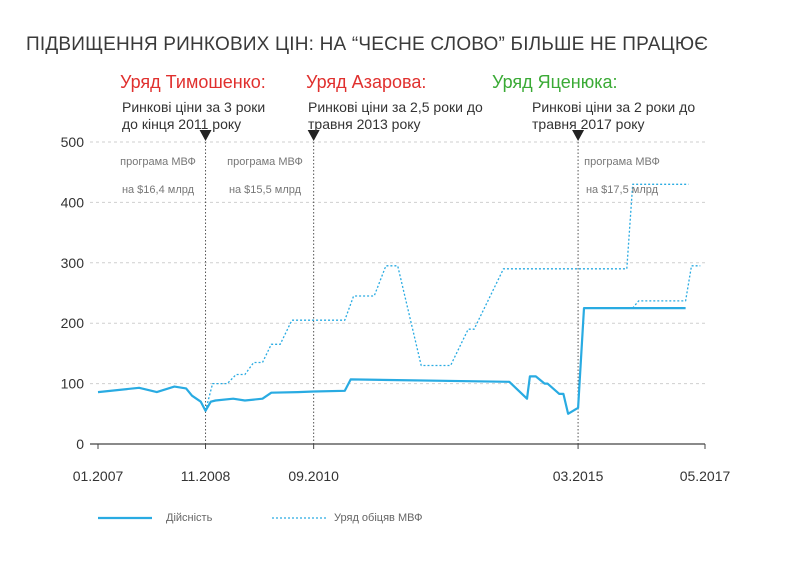  Describe the element at coordinates (705, 476) in the screenshot. I see `x-tick-label: 05.2017` at that location.